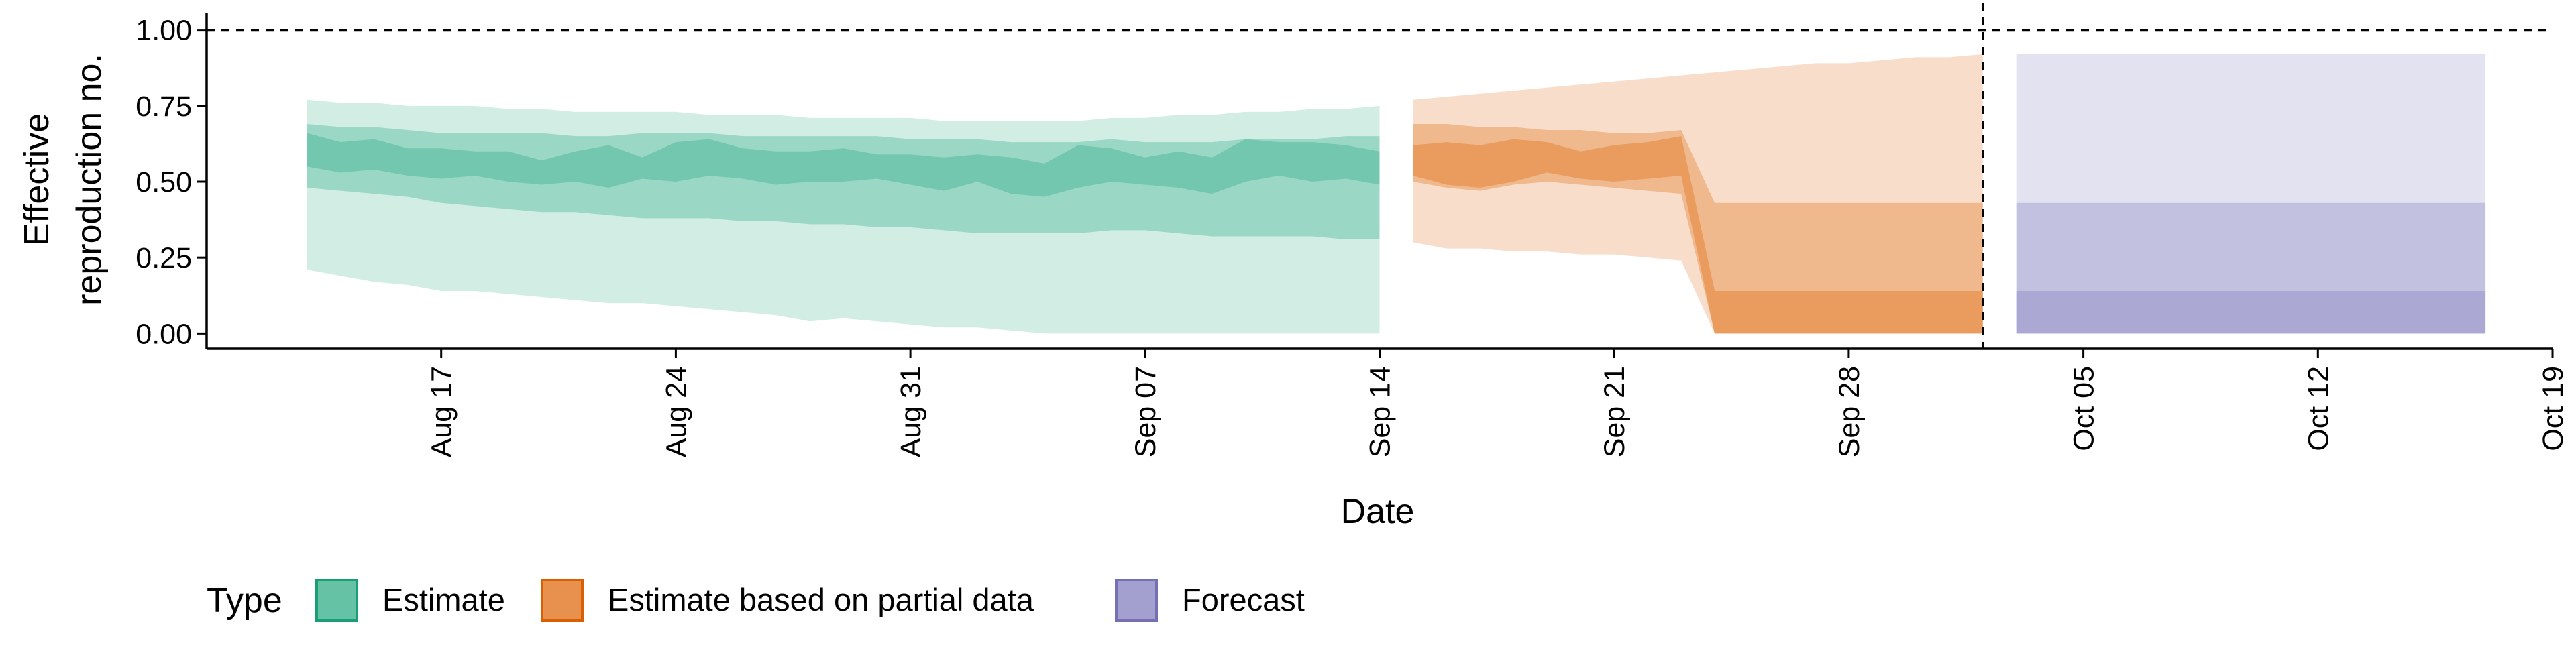 This screenshot has width=2576, height=647. Describe the element at coordinates (443, 599) in the screenshot. I see `legend-label: Estimate` at that location.